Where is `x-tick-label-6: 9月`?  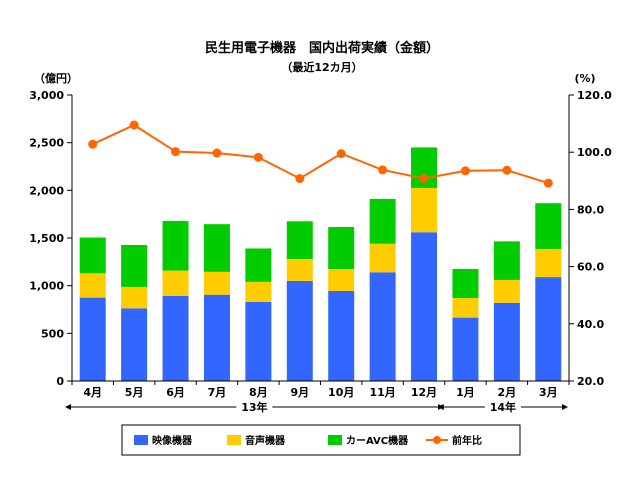 x-tick-label-6: 9月 is located at coordinates (299, 392).